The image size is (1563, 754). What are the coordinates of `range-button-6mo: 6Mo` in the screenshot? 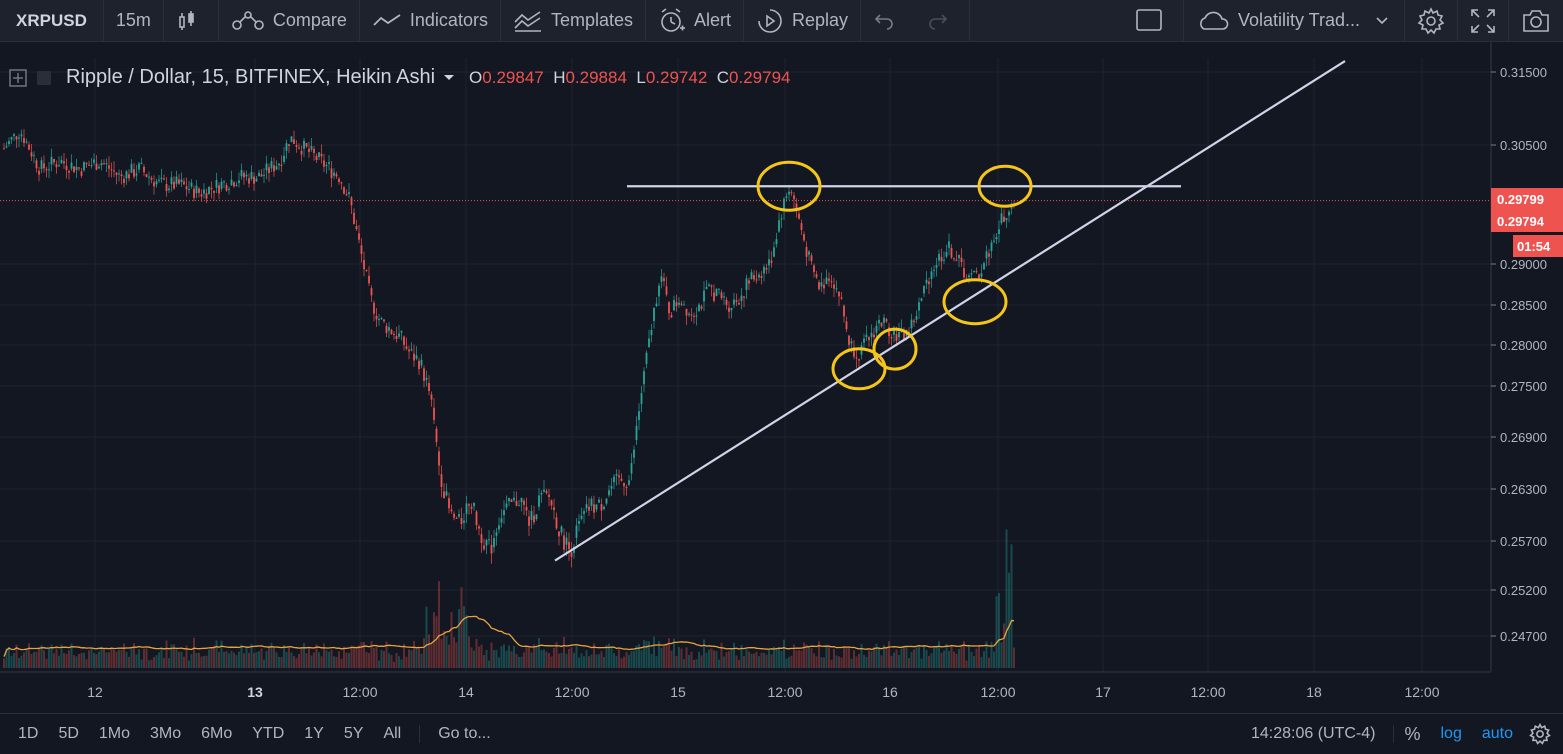 It's located at (217, 733).